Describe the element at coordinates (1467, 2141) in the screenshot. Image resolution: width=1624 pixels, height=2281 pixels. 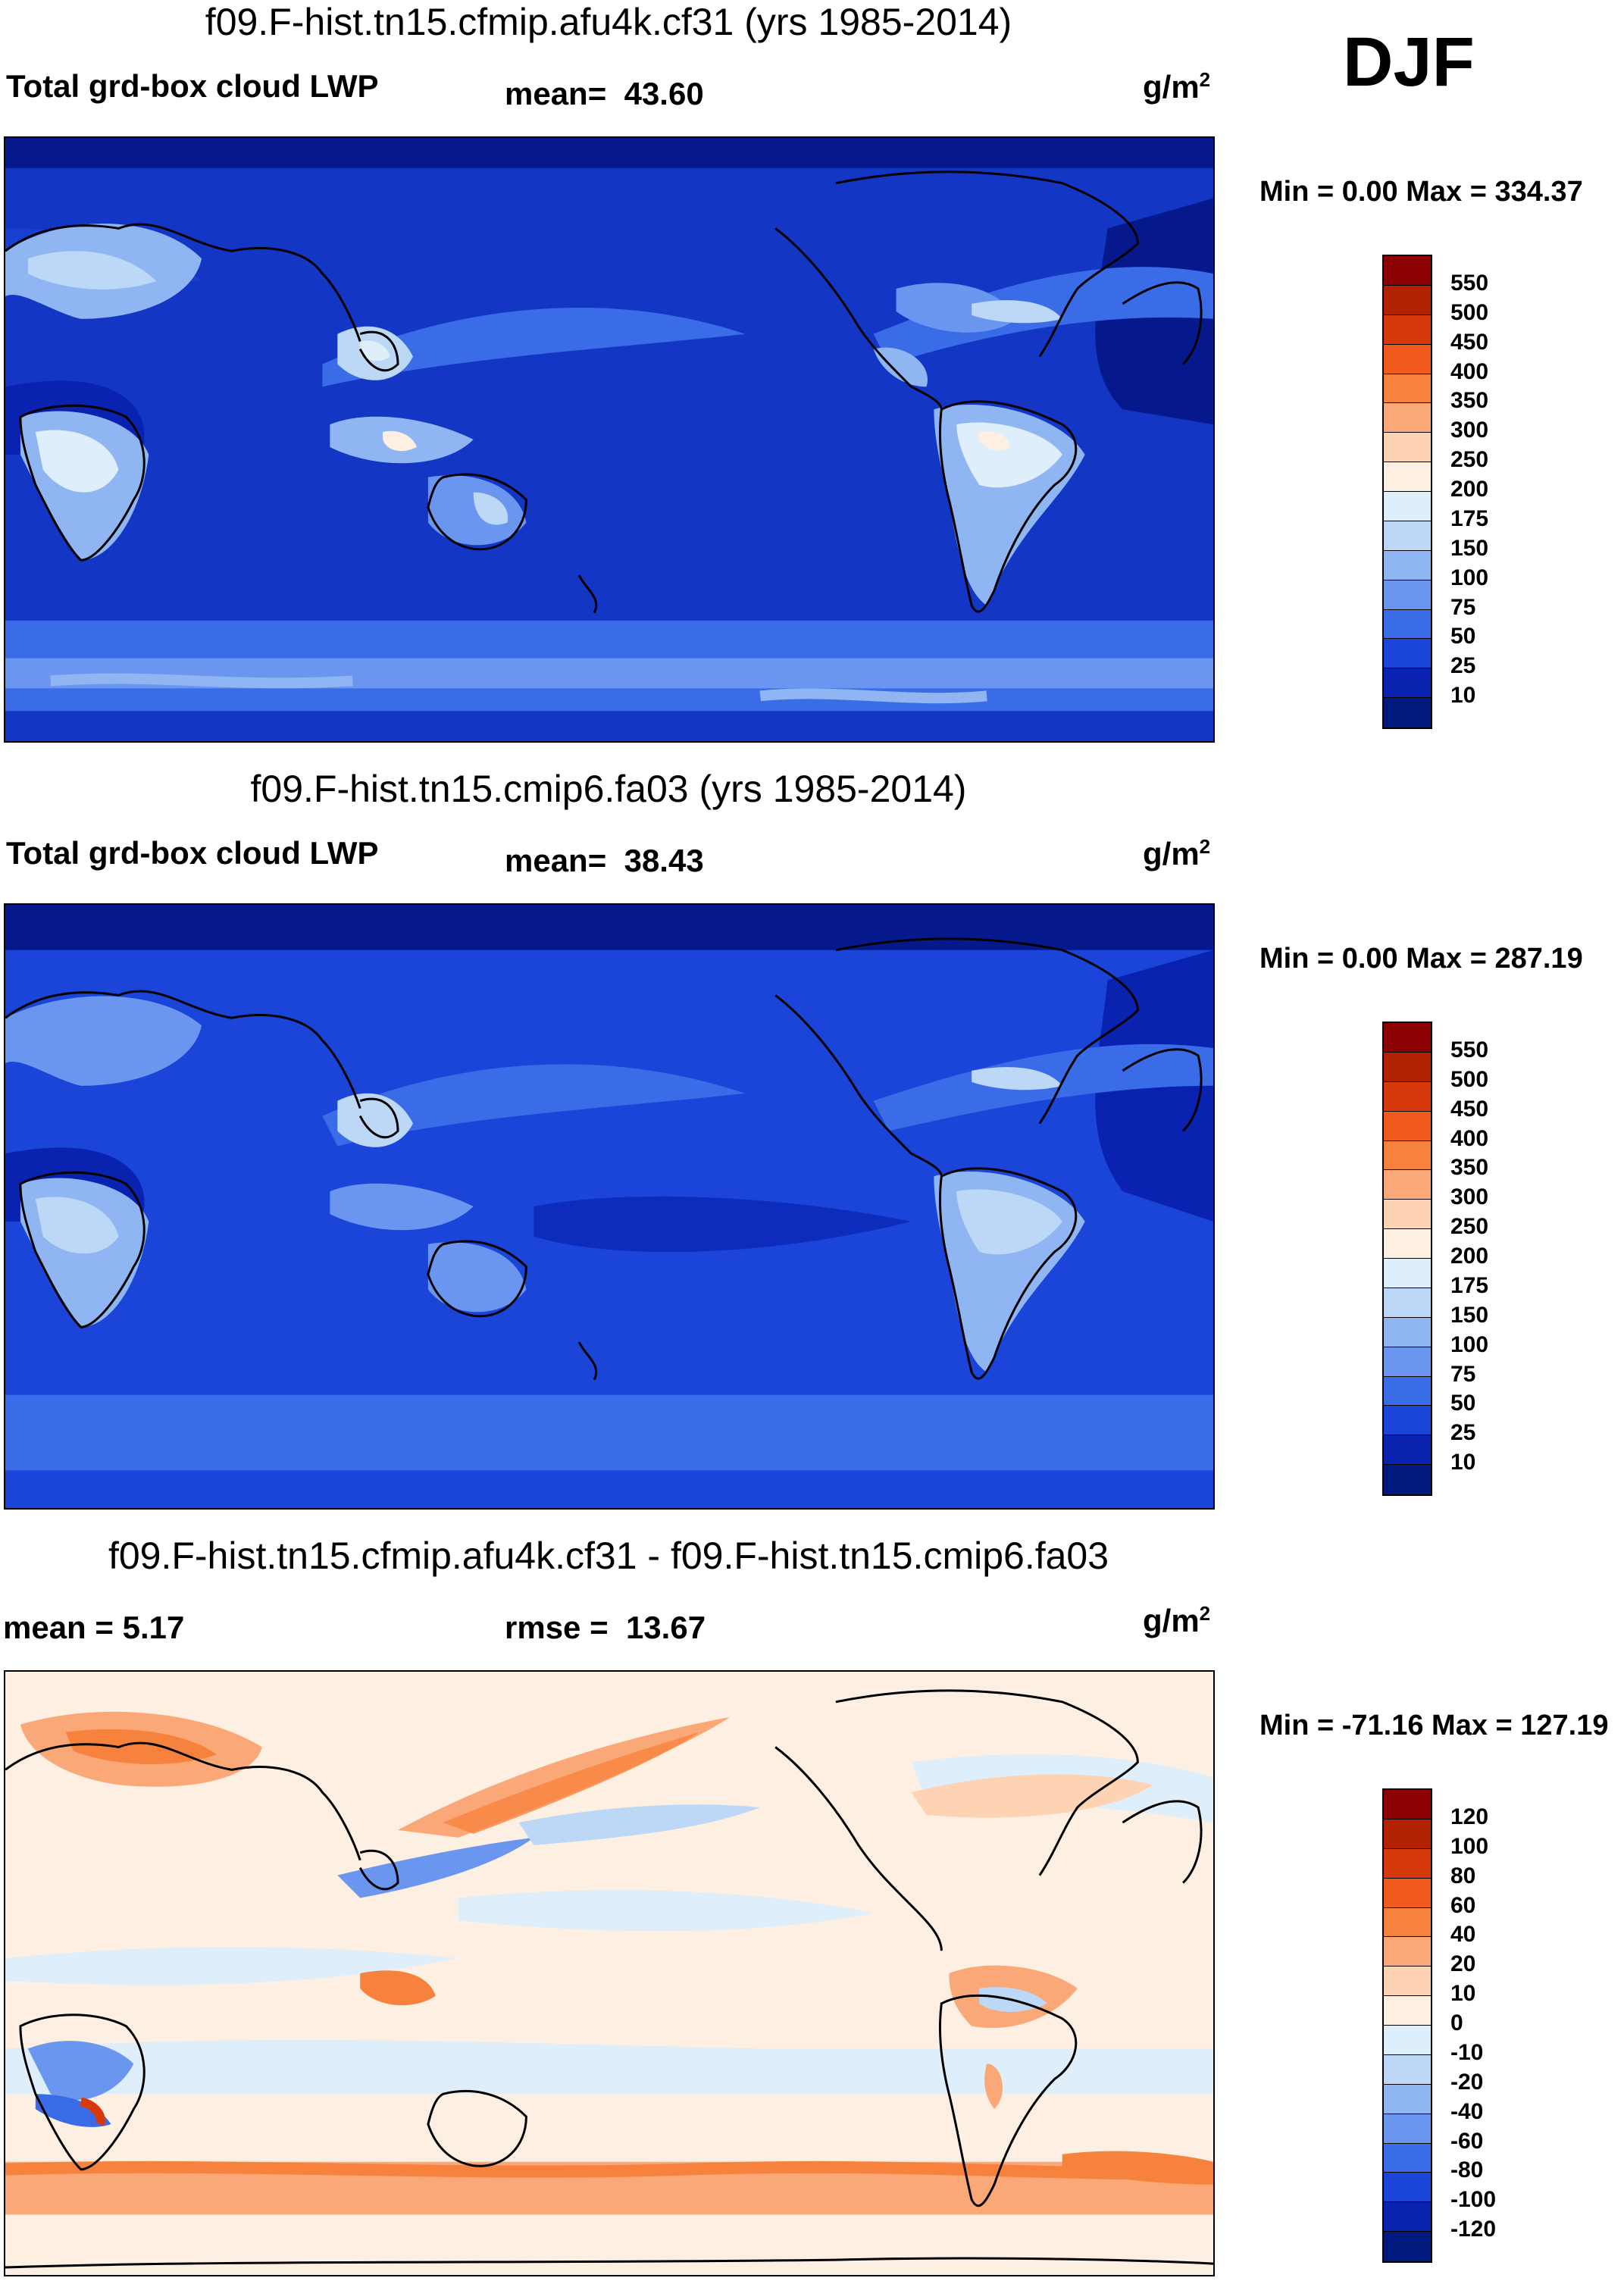
I see `colorbar-tick-label: -60` at that location.